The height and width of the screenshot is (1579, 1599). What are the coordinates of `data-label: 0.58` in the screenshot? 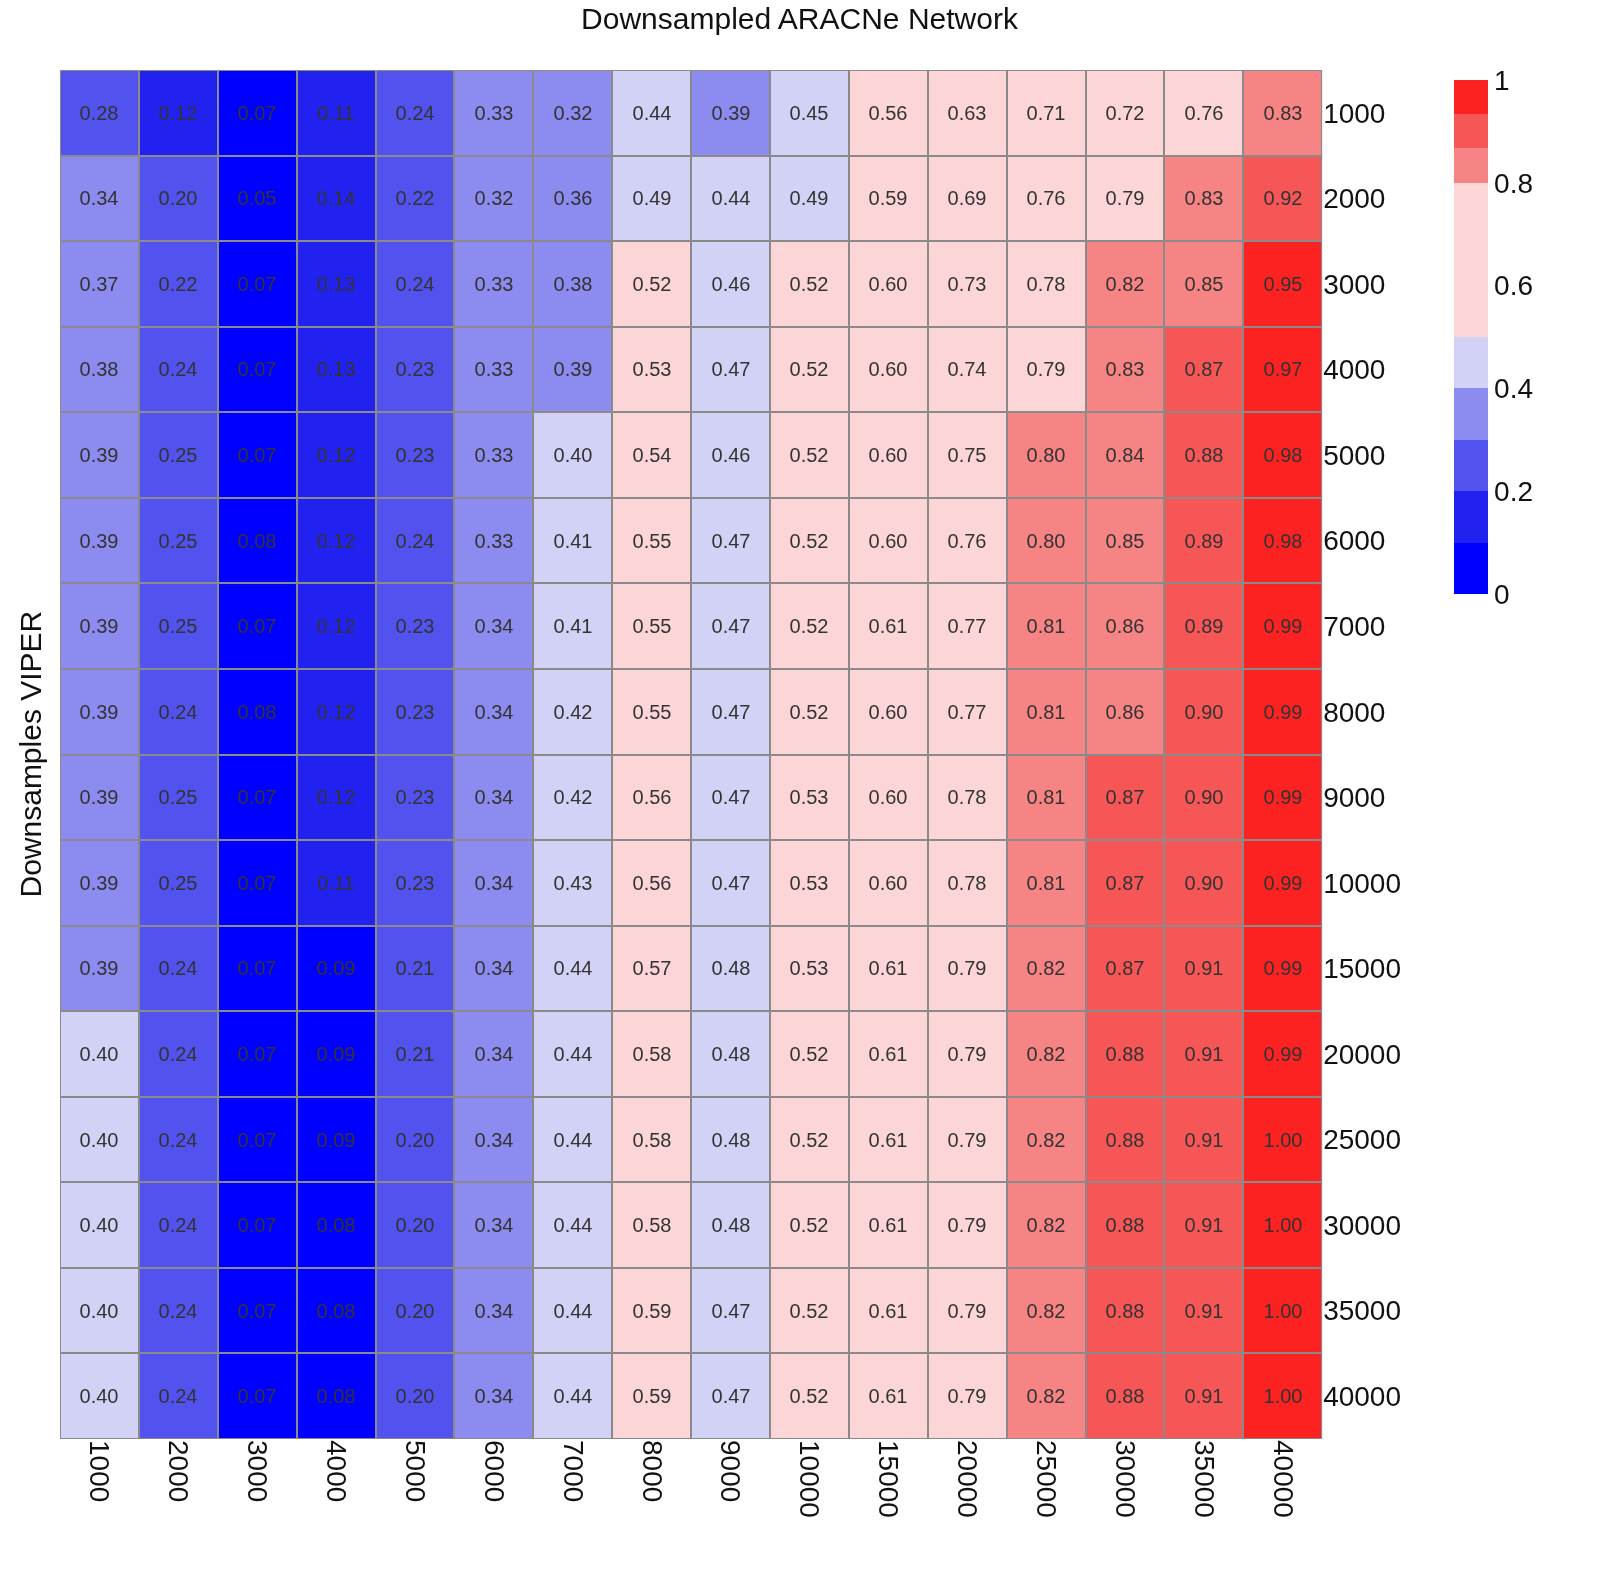 It's located at (652, 1225).